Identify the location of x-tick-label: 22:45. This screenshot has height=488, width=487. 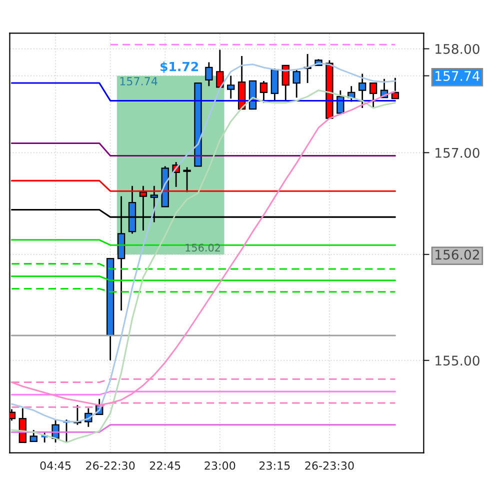
(165, 465).